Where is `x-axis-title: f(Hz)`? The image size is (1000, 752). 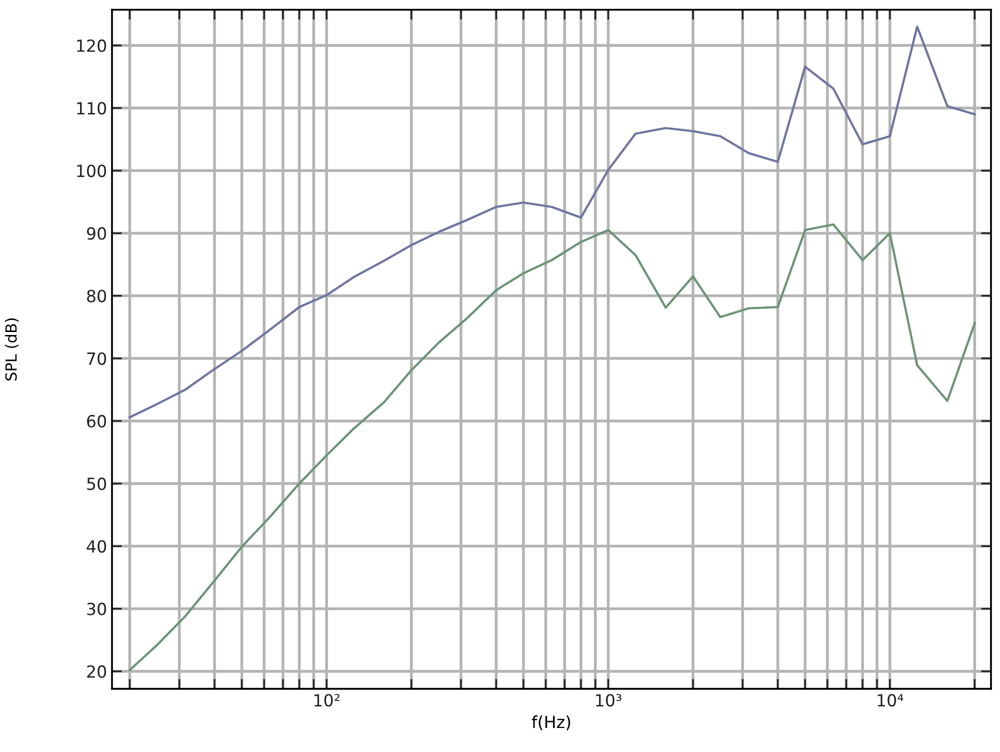
x-axis-title: f(Hz) is located at coordinates (551, 722).